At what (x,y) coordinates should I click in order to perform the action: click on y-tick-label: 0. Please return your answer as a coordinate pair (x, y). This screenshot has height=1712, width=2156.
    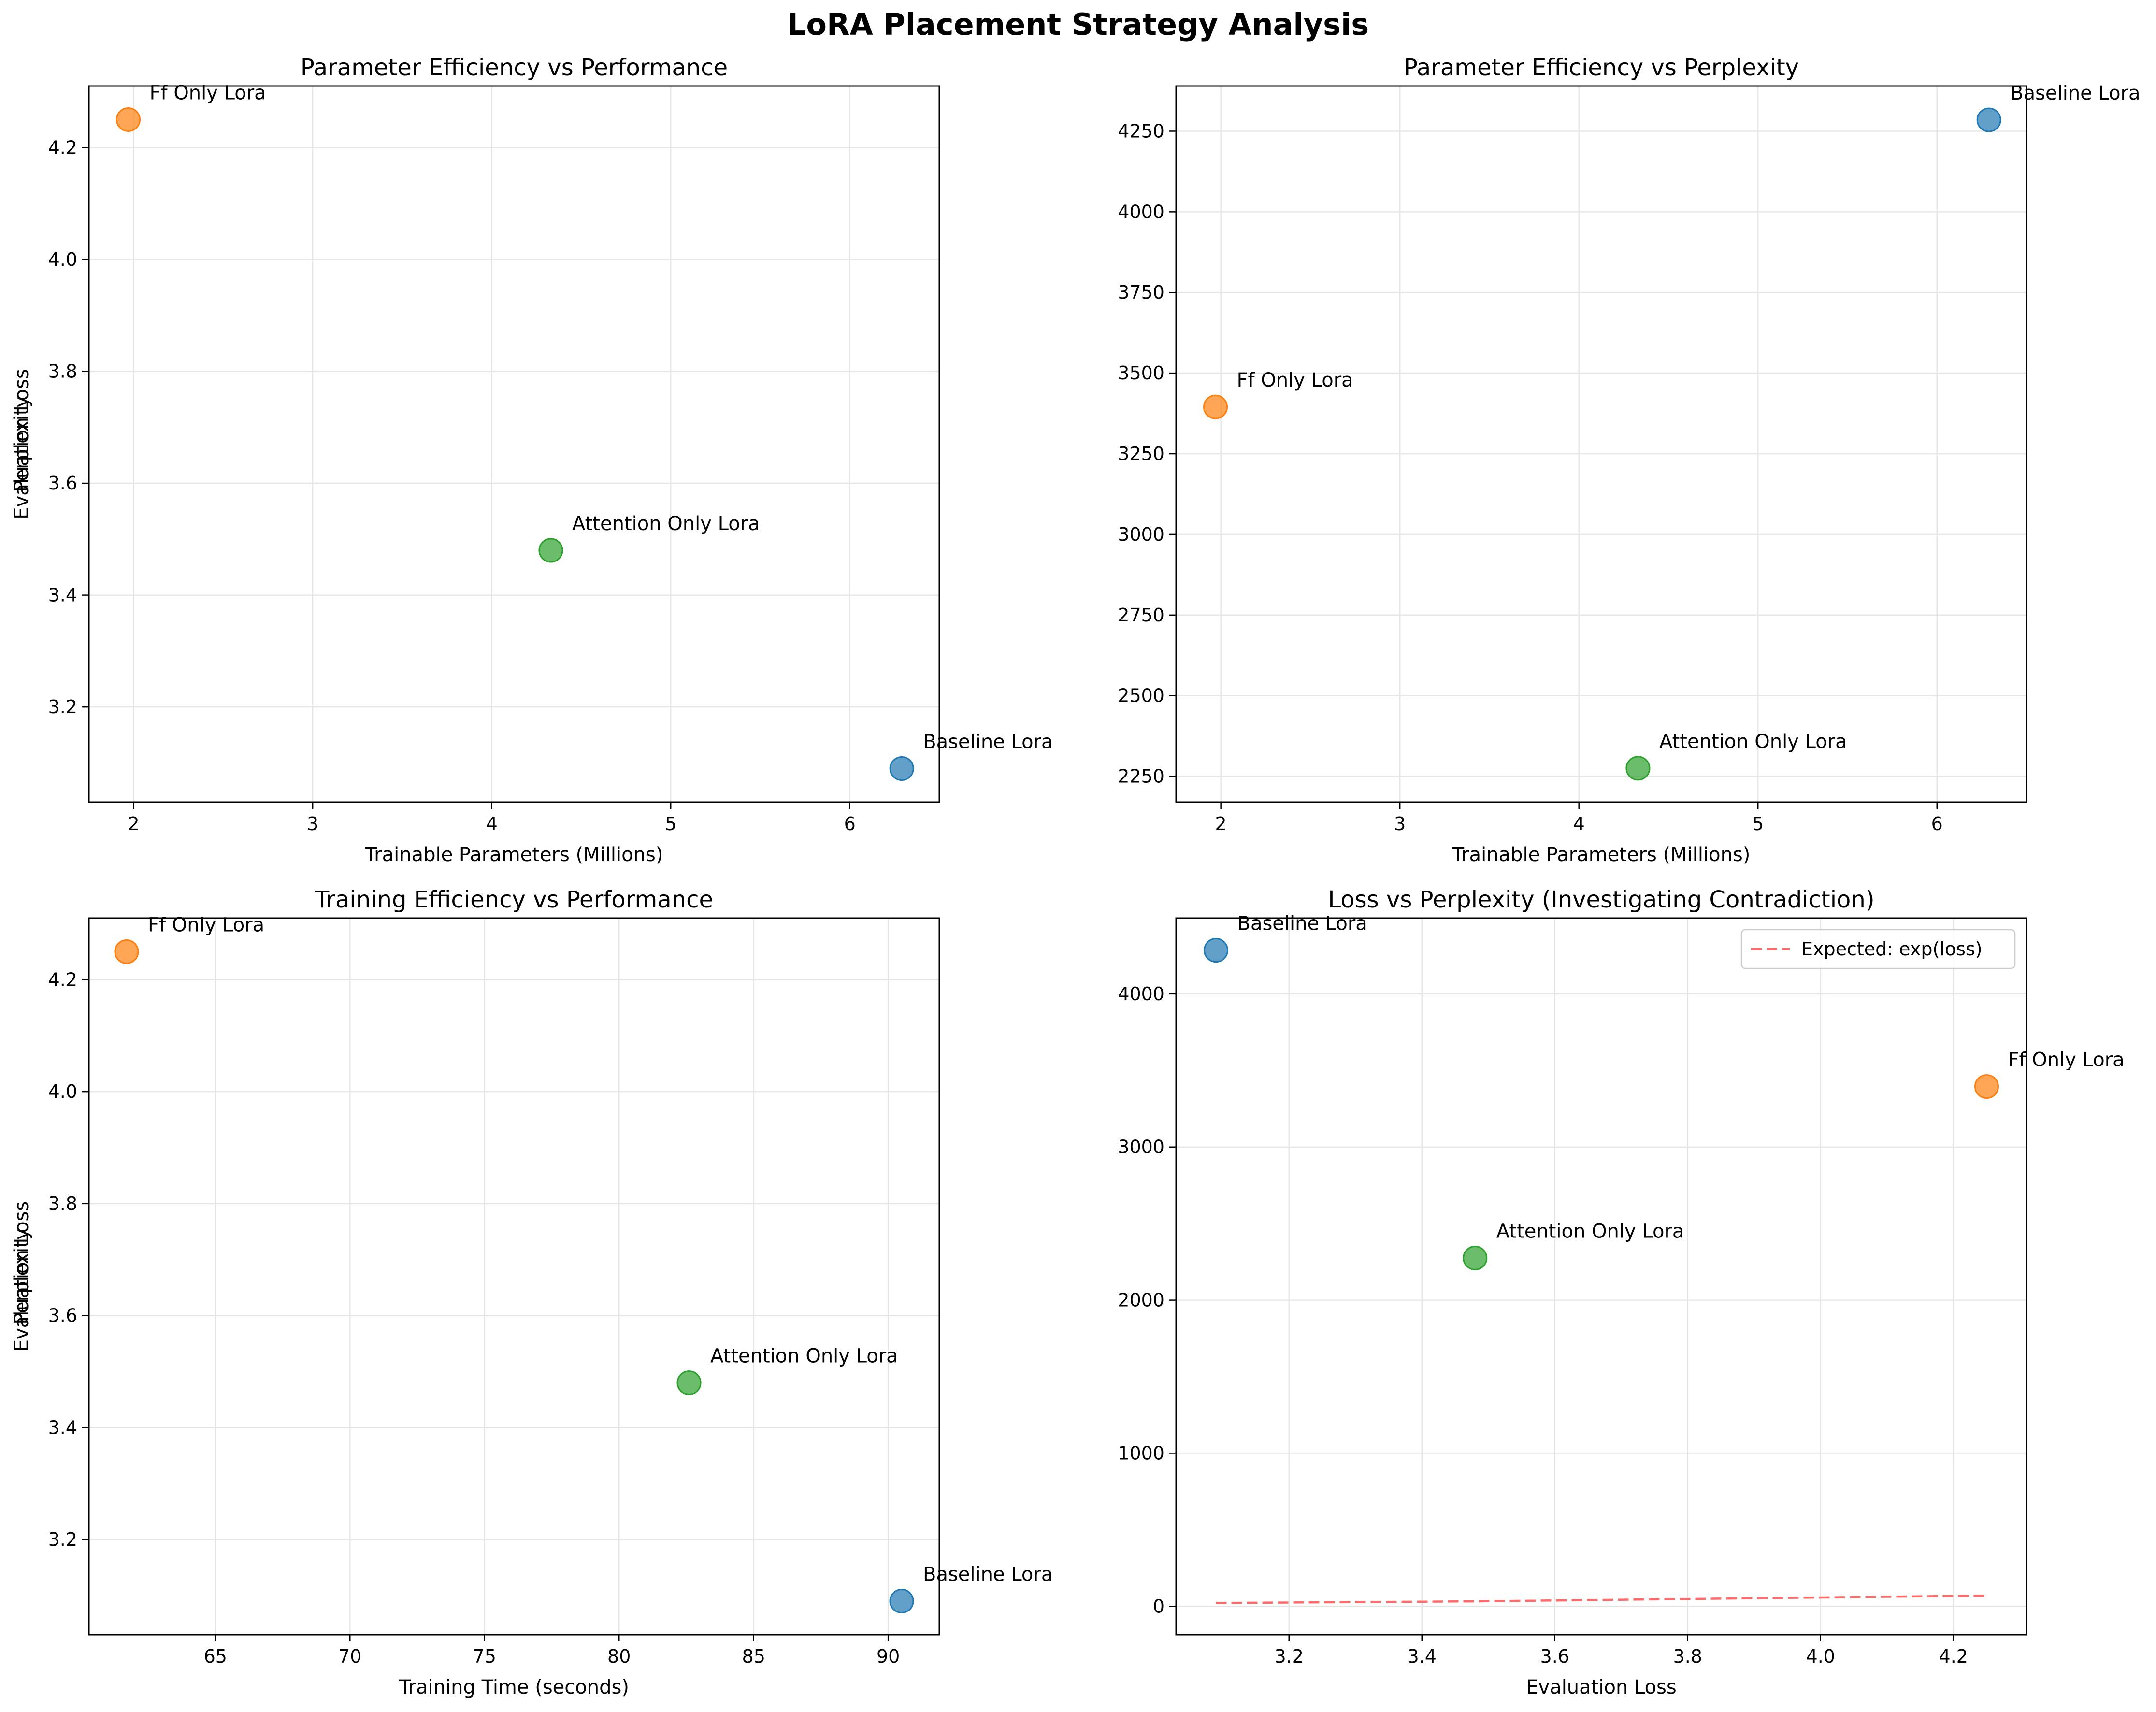
    Looking at the image, I should click on (1158, 1607).